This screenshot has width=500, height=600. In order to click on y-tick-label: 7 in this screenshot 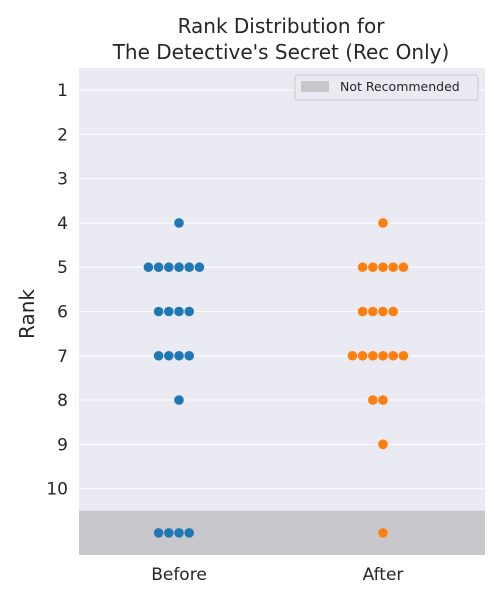, I will do `click(62, 357)`.